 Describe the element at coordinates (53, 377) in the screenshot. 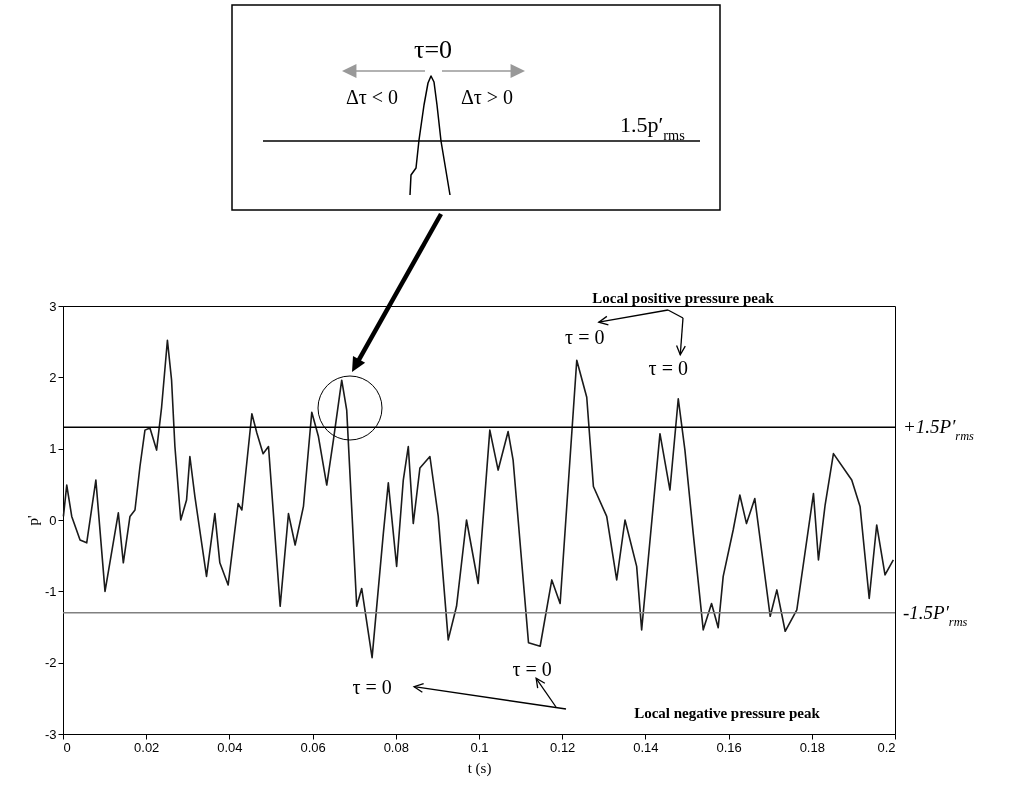

I see `y-tick-label: 2` at that location.